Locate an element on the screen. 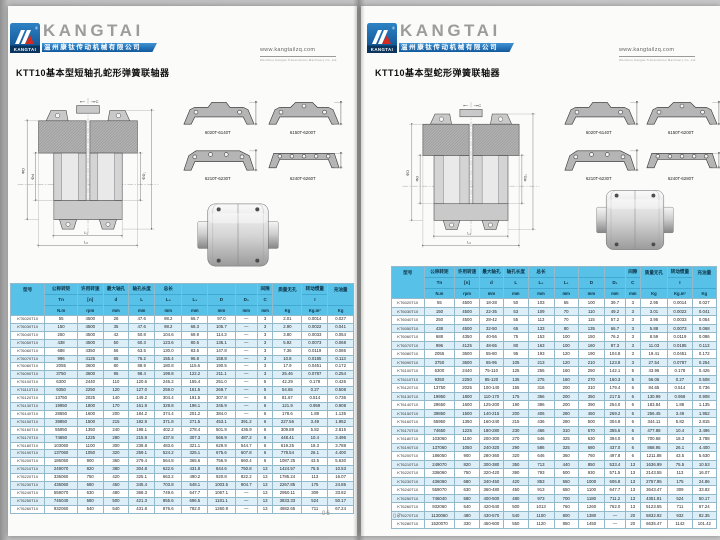 The height and width of the screenshot is (540, 720). table-cell: 0.0014 is located at coordinates (680, 303).